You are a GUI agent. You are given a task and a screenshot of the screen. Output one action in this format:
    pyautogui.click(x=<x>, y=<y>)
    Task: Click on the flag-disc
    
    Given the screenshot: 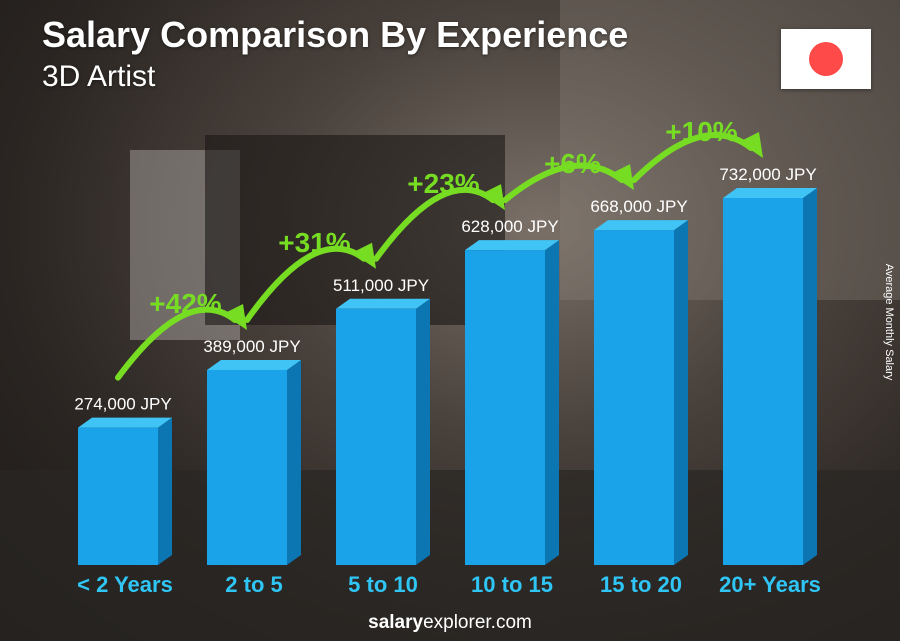 What is the action you would take?
    pyautogui.click(x=826, y=59)
    